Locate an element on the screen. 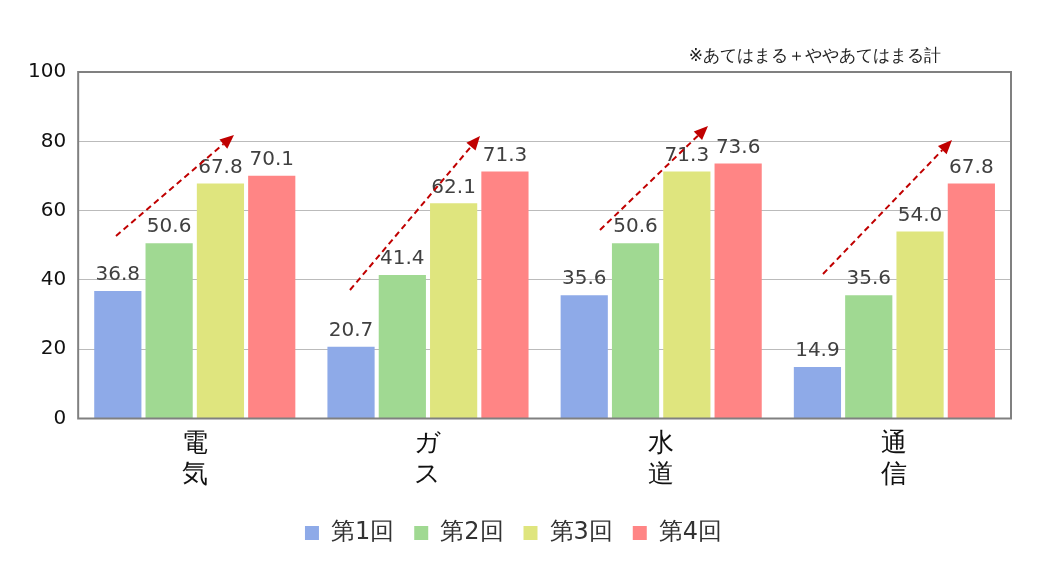 The width and height of the screenshot is (1059, 573). x-tick-label: 電気 is located at coordinates (194, 457).